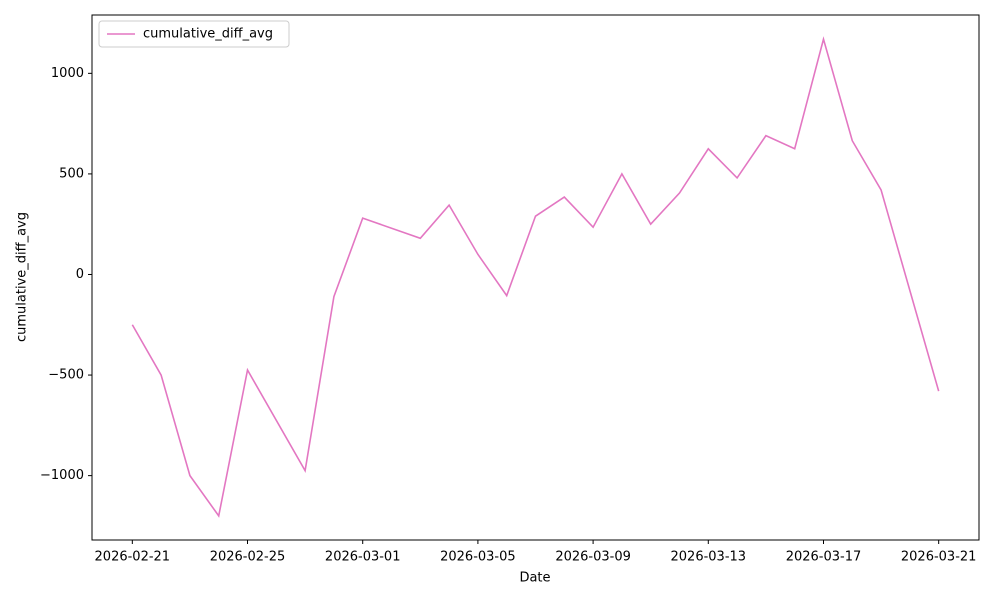 The image size is (1000, 604). I want to click on x-tick-label: 2026-03-13, so click(709, 557).